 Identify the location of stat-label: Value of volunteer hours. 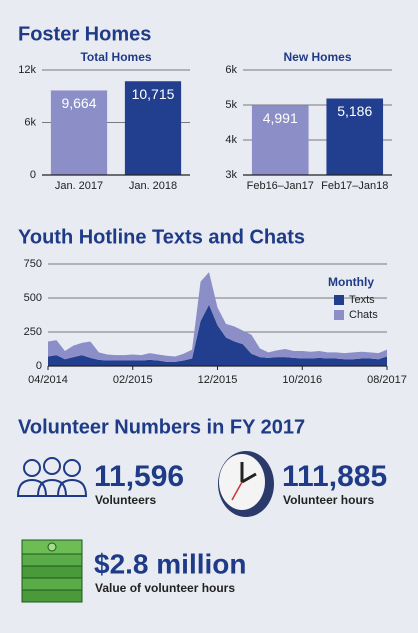
(165, 588).